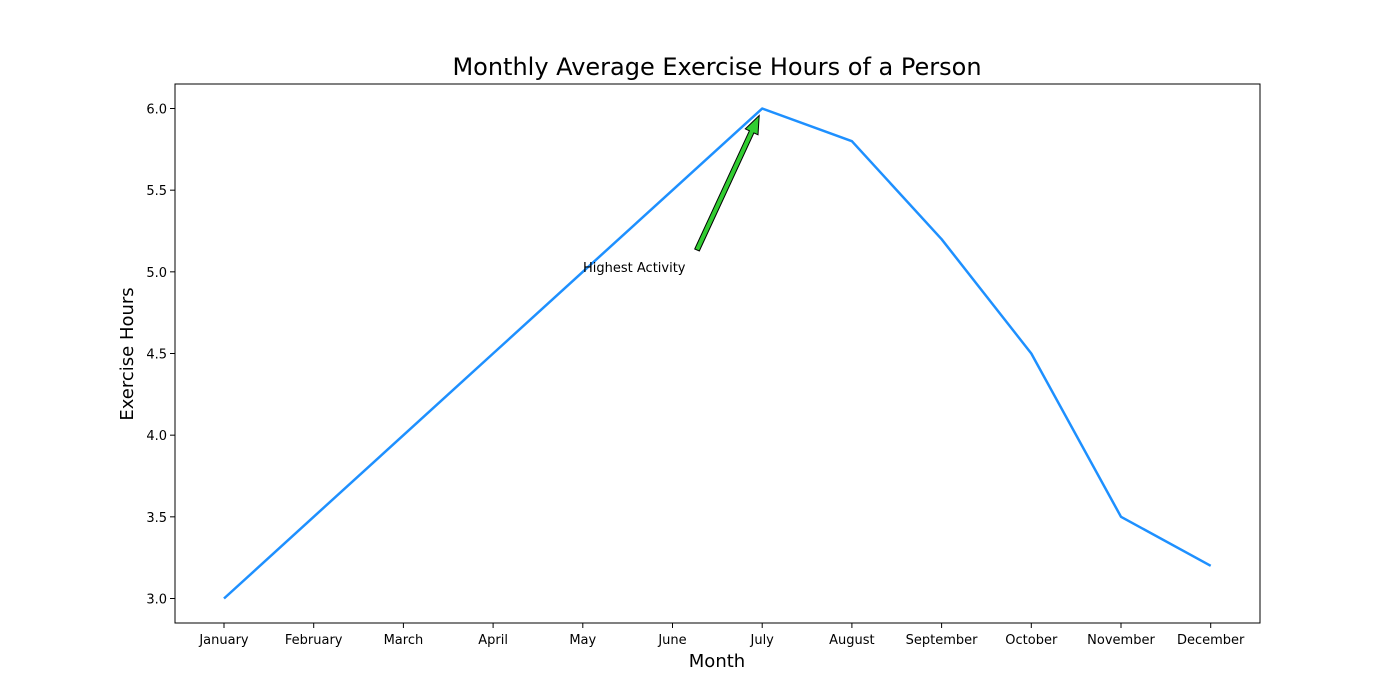 This screenshot has height=700, width=1400. What do you see at coordinates (156, 273) in the screenshot?
I see `y-tick-label: 5.0` at bounding box center [156, 273].